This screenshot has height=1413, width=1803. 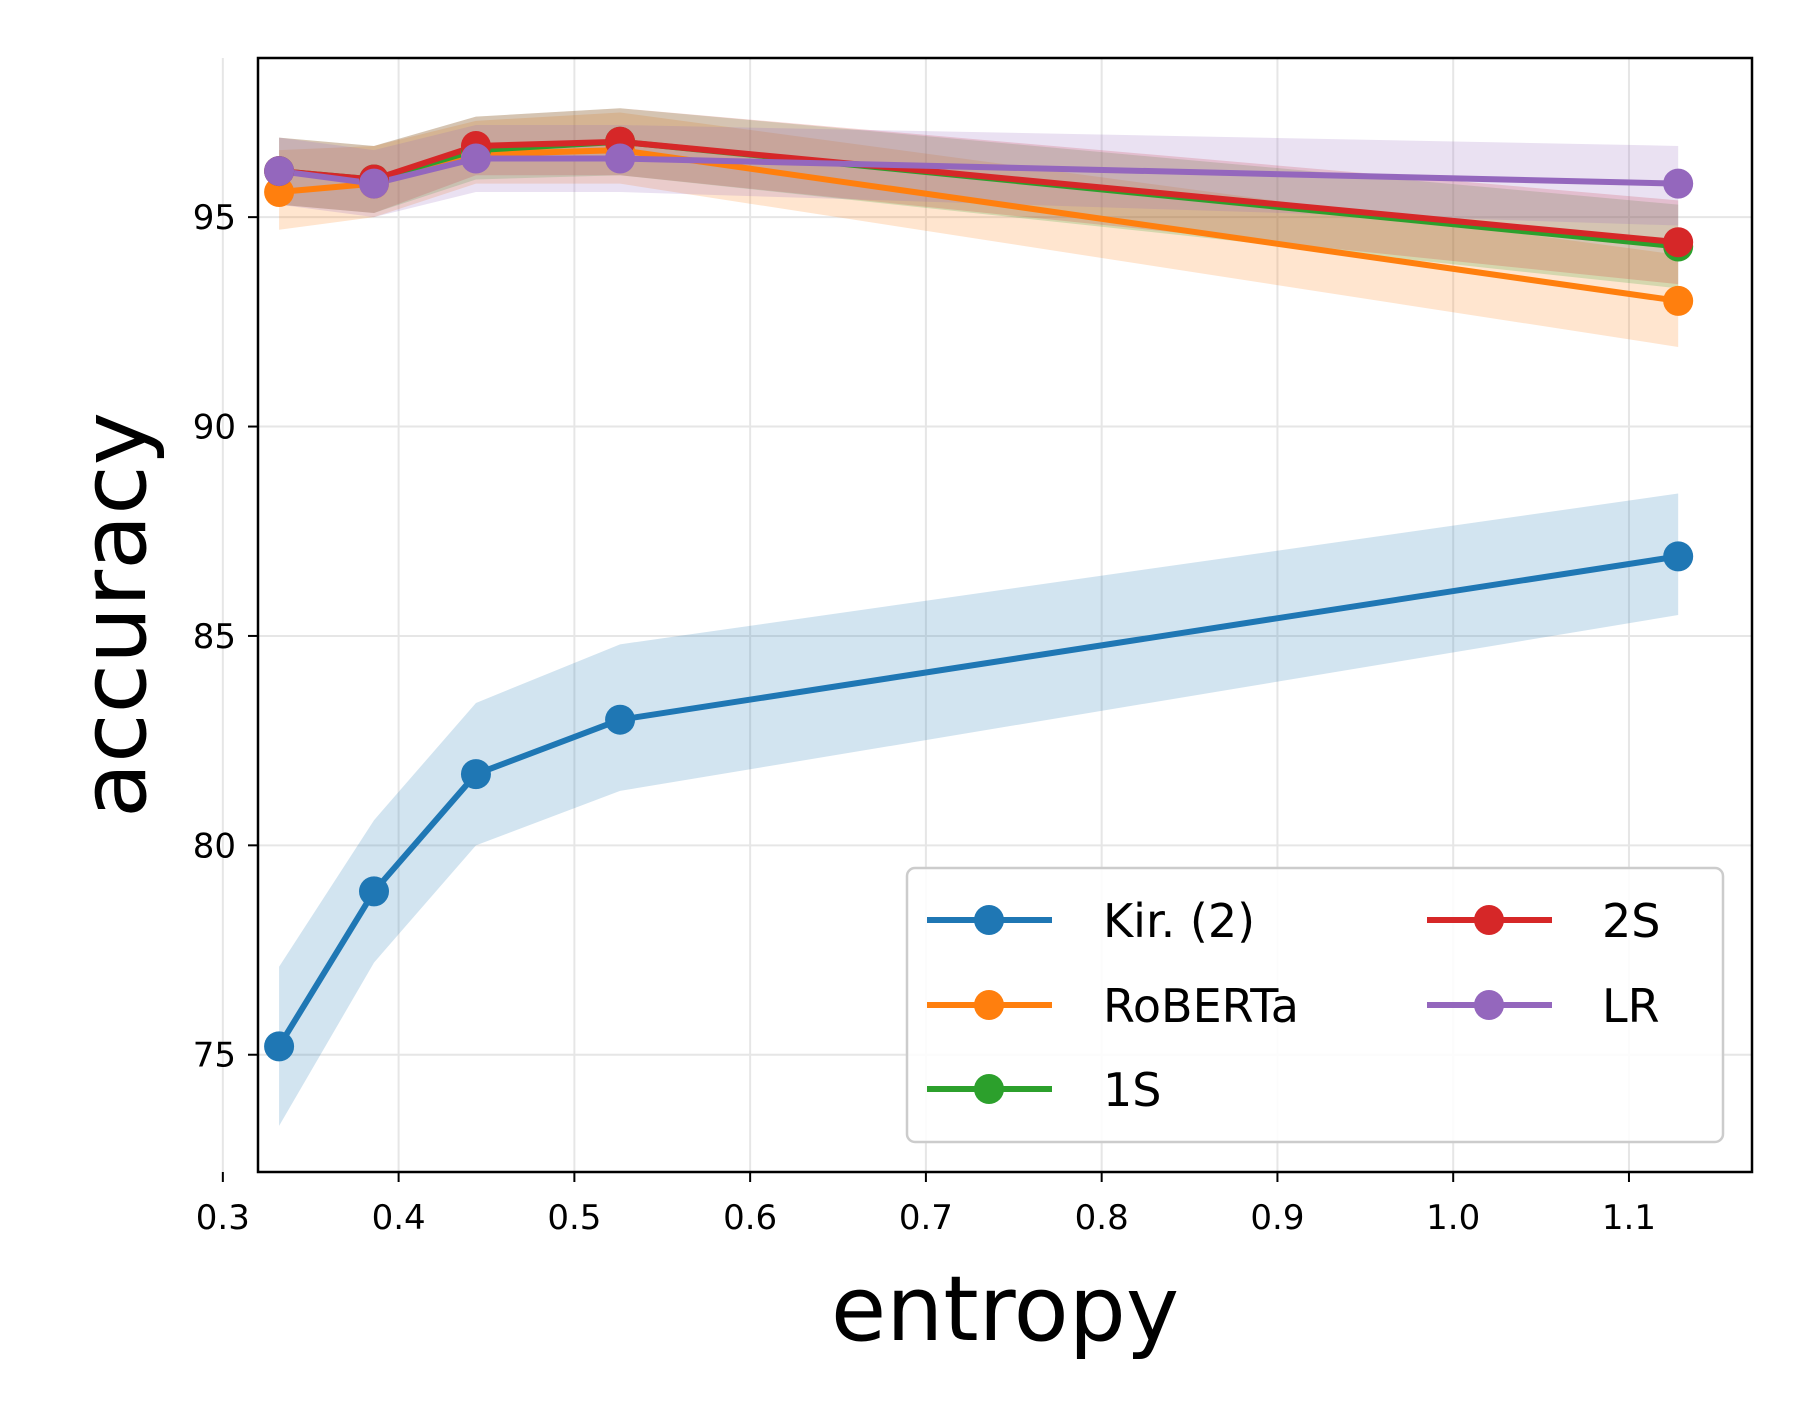 I want to click on y-tick-label: 85, so click(x=214, y=637).